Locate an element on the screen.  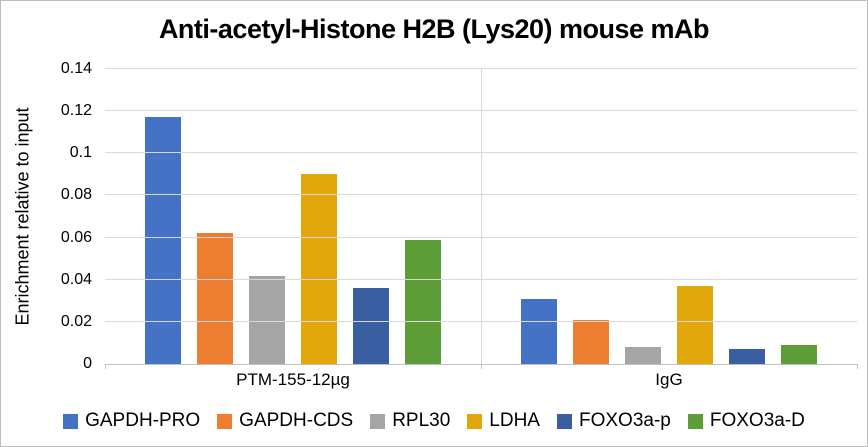
legend-label: FOXO3a-D is located at coordinates (757, 420).